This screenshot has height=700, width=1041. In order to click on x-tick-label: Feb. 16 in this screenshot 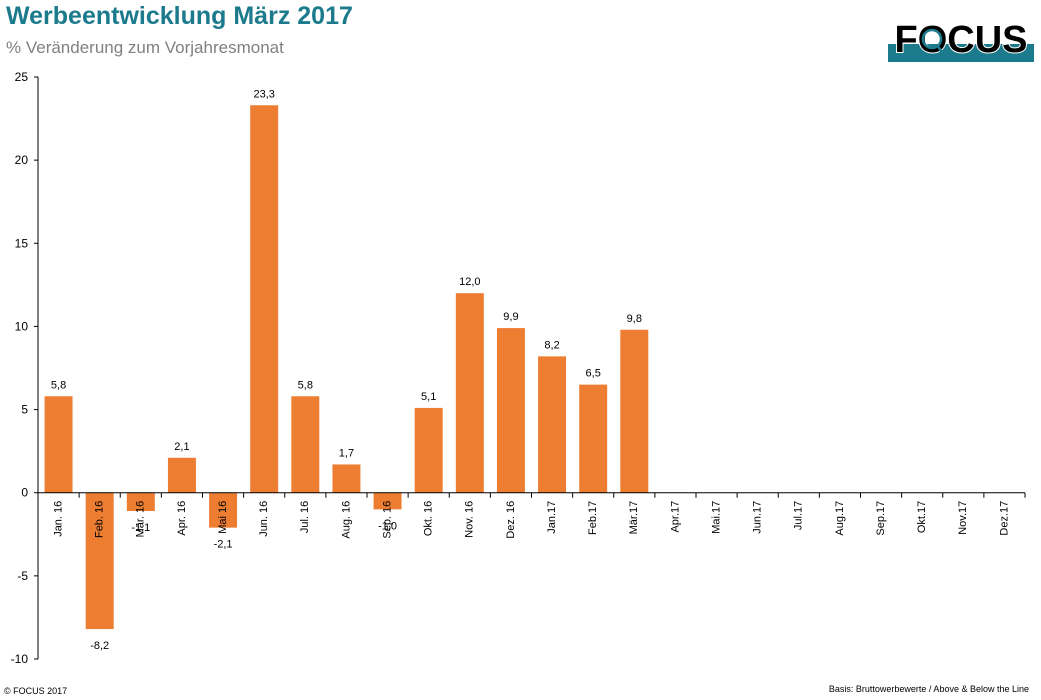, I will do `click(100, 519)`.